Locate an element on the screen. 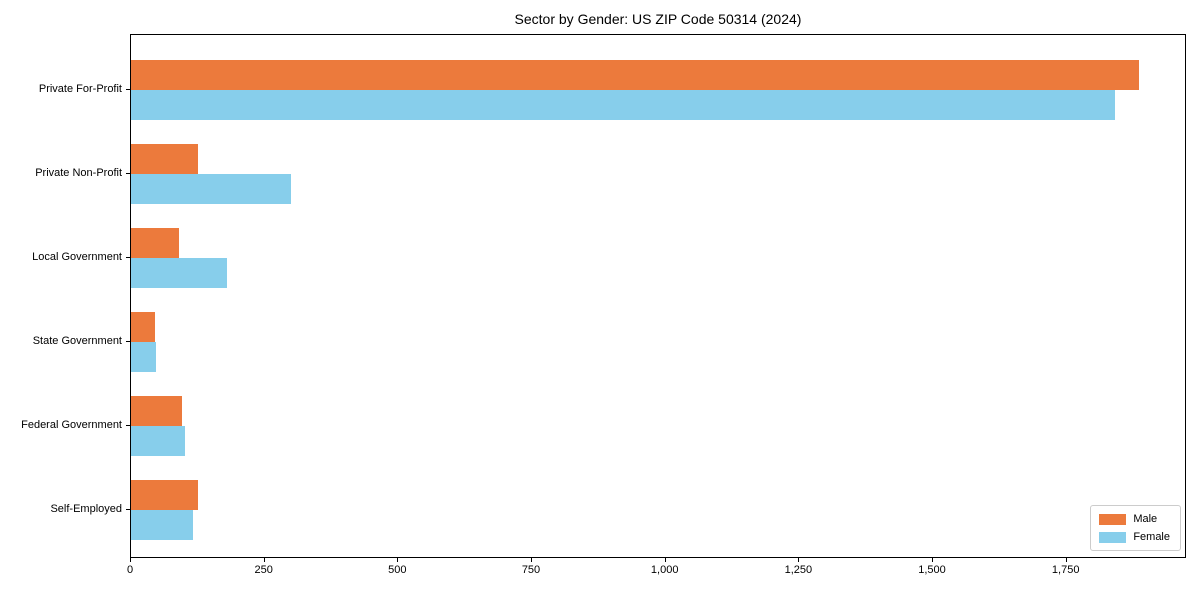 The width and height of the screenshot is (1200, 600). xtick-label-1250: 1,250 is located at coordinates (798, 570).